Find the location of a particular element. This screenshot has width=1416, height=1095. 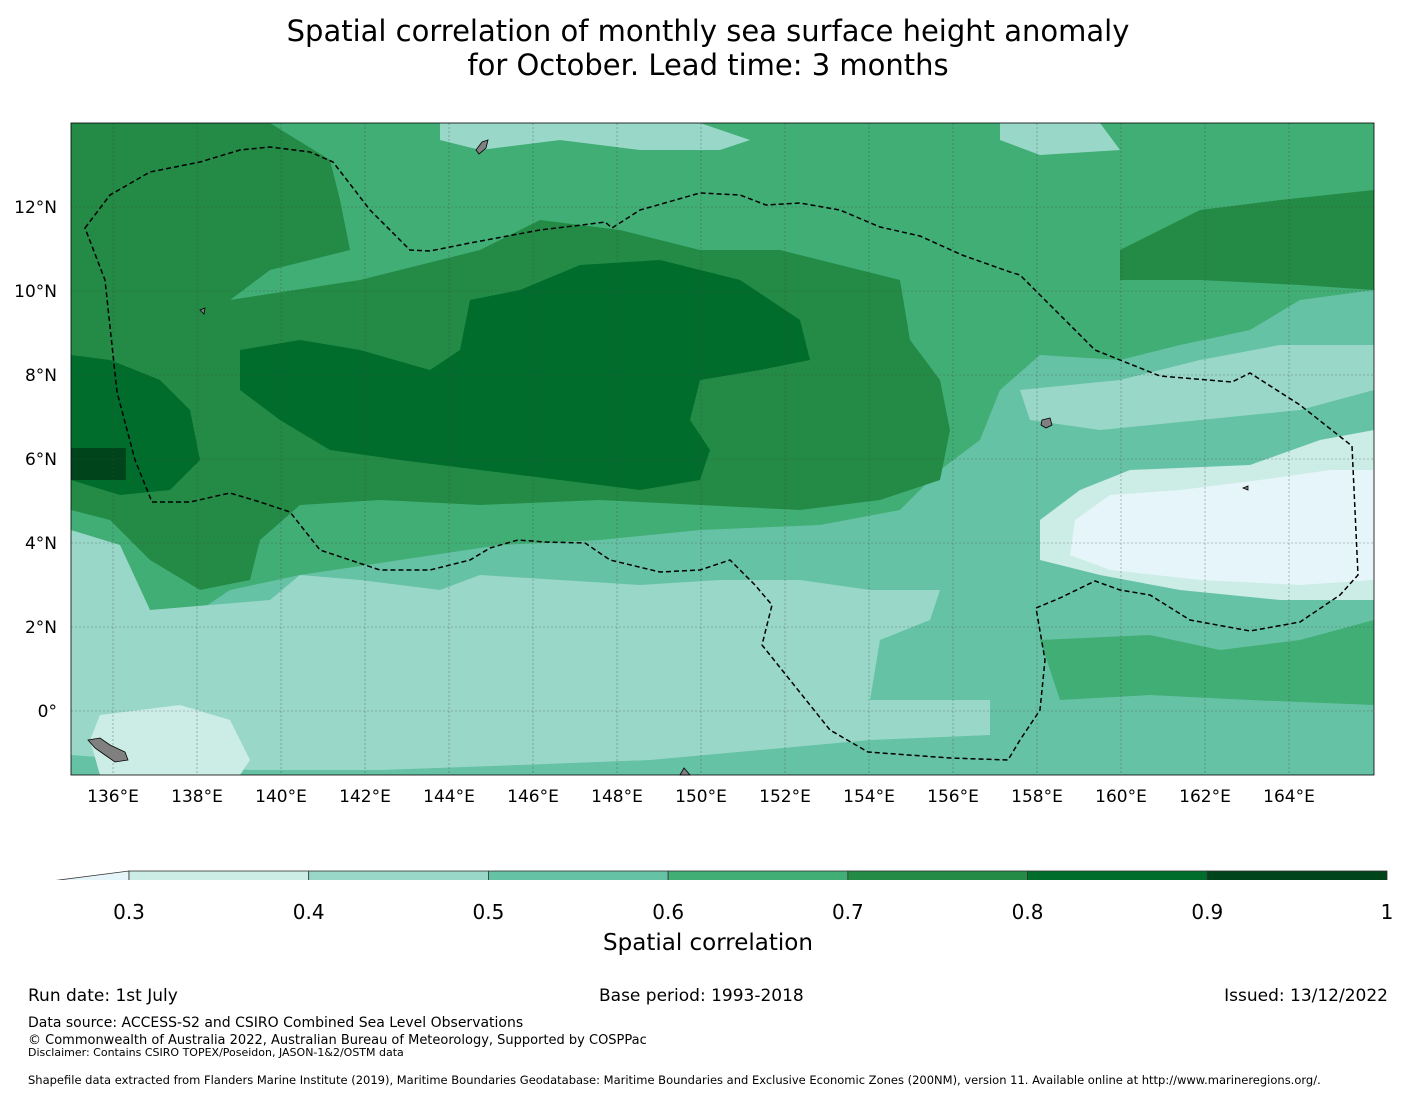

field-patch-0.7-east is located at coordinates (1247, 240).